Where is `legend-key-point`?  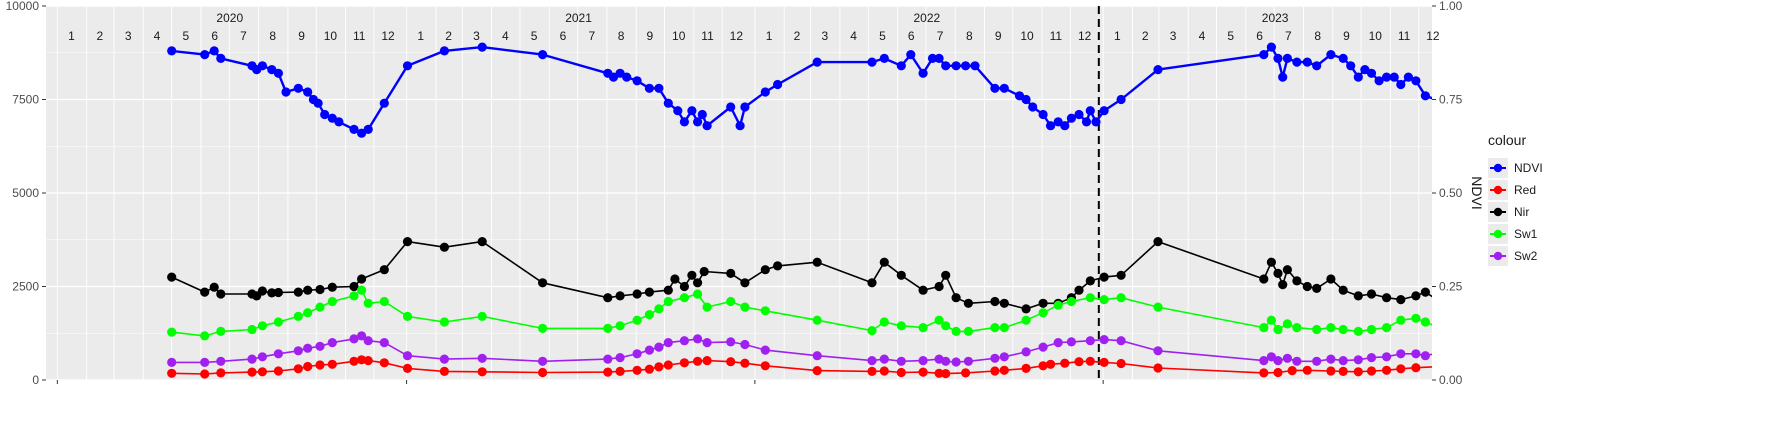 legend-key-point is located at coordinates (1498, 256).